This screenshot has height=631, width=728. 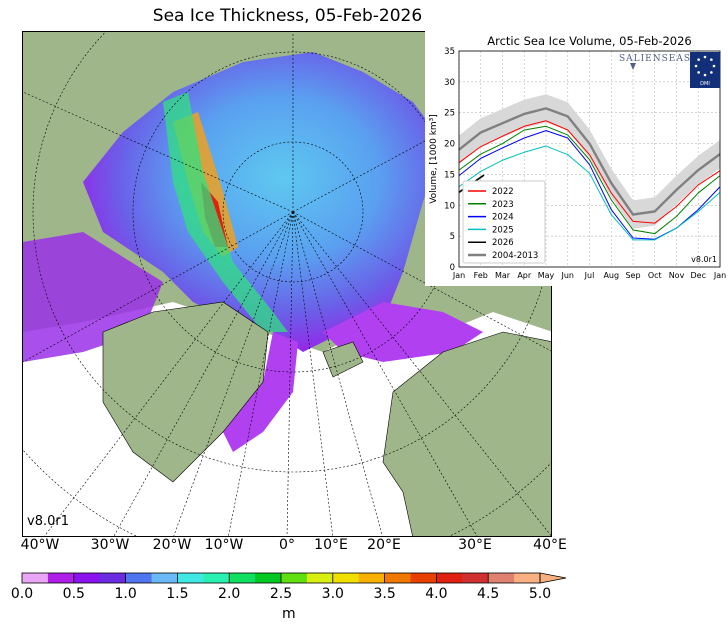 I want to click on series-line-2023, so click(x=589, y=180).